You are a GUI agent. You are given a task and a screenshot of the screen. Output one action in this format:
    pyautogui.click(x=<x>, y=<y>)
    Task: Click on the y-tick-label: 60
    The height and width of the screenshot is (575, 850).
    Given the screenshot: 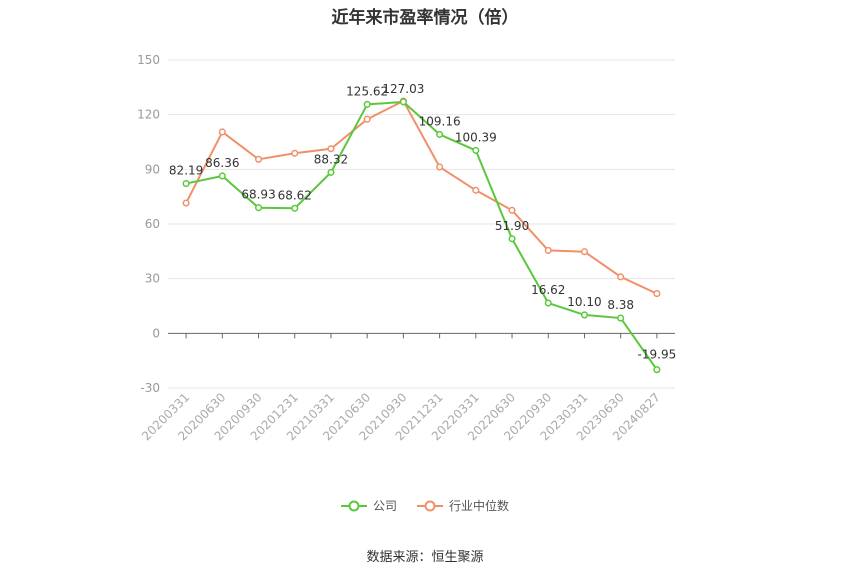 What is the action you would take?
    pyautogui.click(x=152, y=224)
    